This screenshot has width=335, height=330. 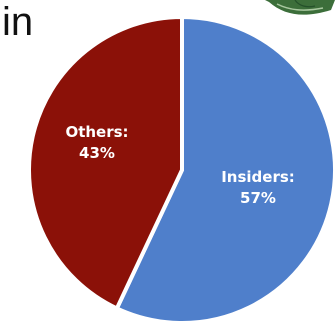 What do you see at coordinates (258, 198) in the screenshot?
I see `slice-label-insiders-value: 57%` at bounding box center [258, 198].